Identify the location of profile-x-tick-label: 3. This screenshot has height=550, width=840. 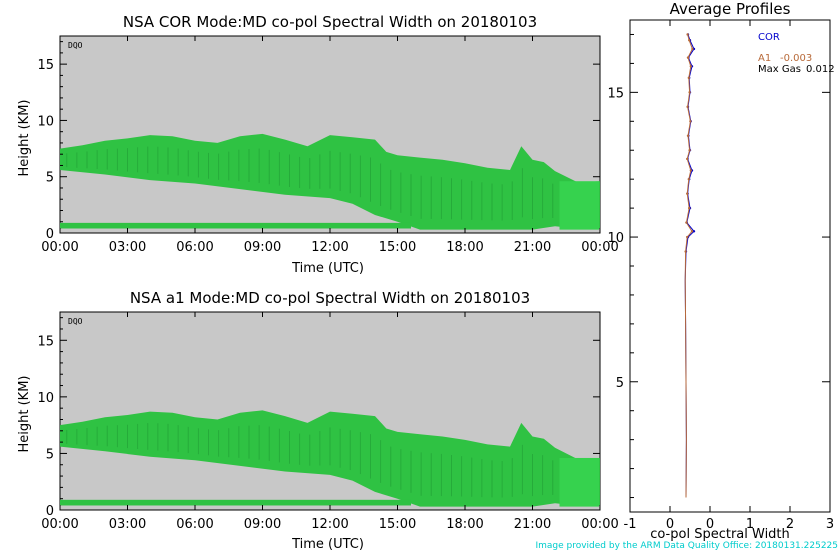
(830, 524).